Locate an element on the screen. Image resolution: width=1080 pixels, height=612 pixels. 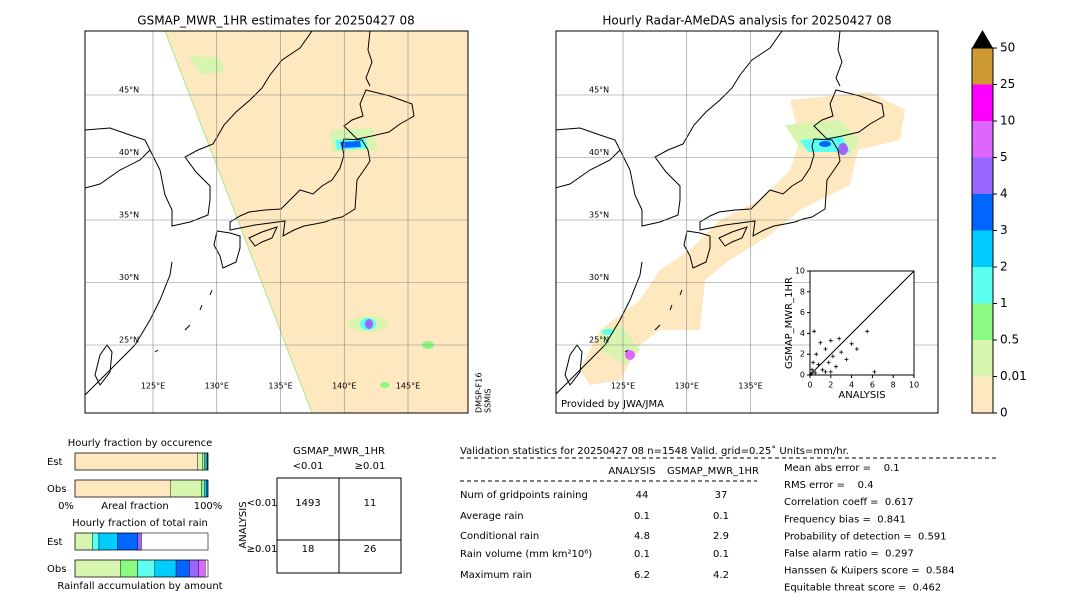
lat-label: 35°N is located at coordinates (129, 215).